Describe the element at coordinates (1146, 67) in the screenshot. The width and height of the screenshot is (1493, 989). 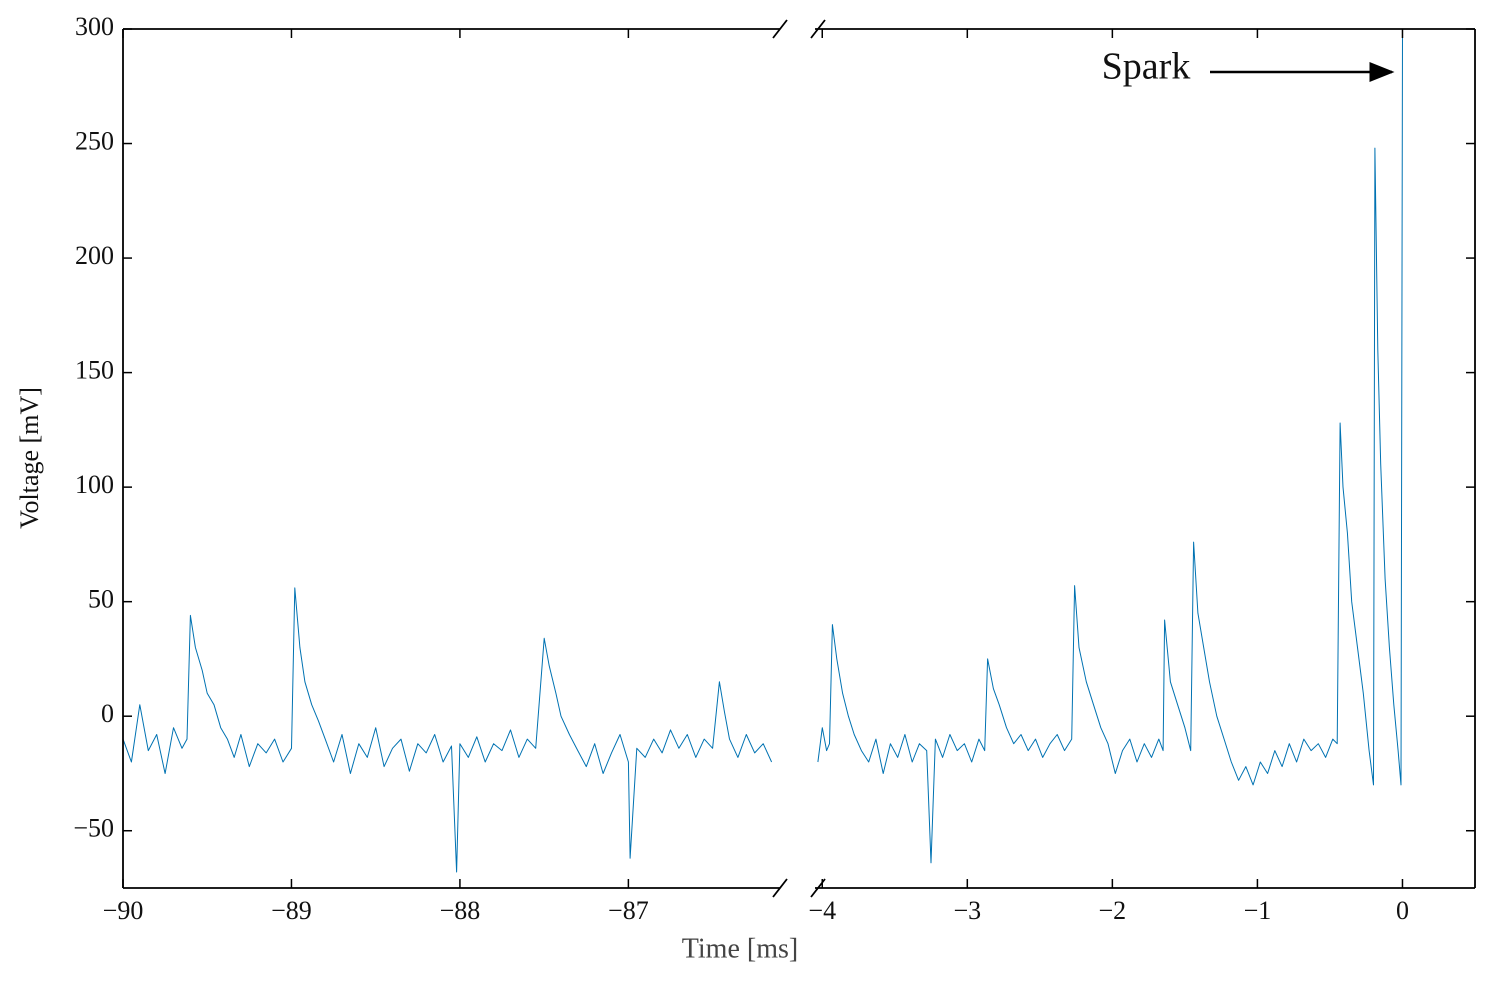
I see `annotation: Spark` at that location.